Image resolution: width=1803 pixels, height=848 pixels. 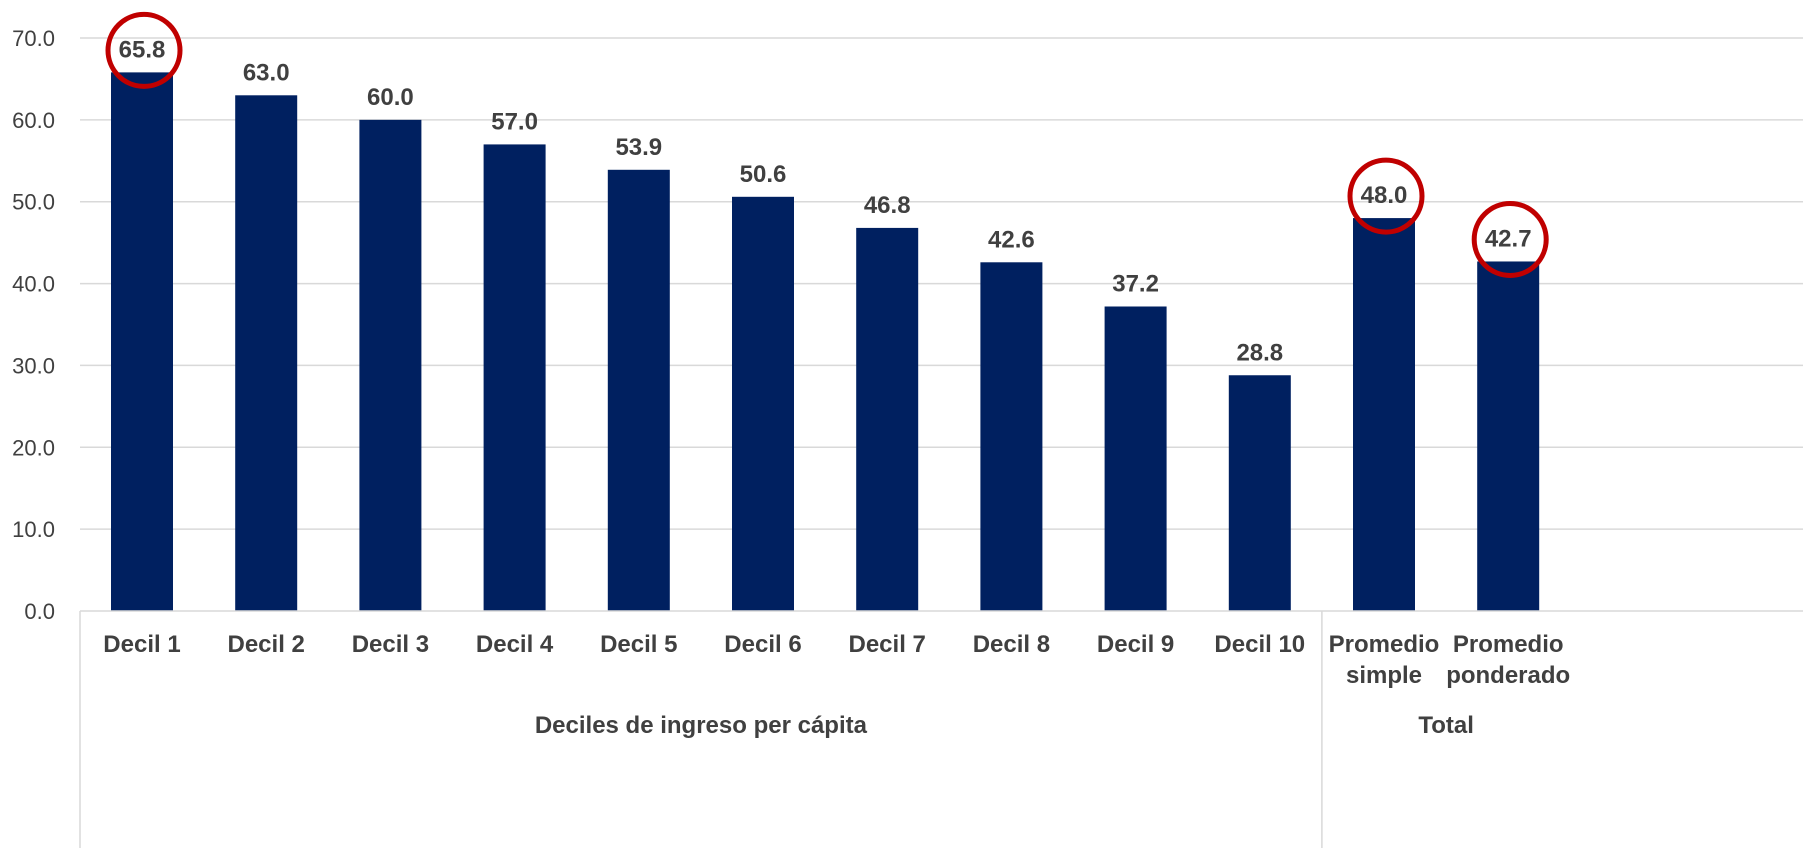 I want to click on x-tick-label: Decil 9, so click(x=1135, y=644).